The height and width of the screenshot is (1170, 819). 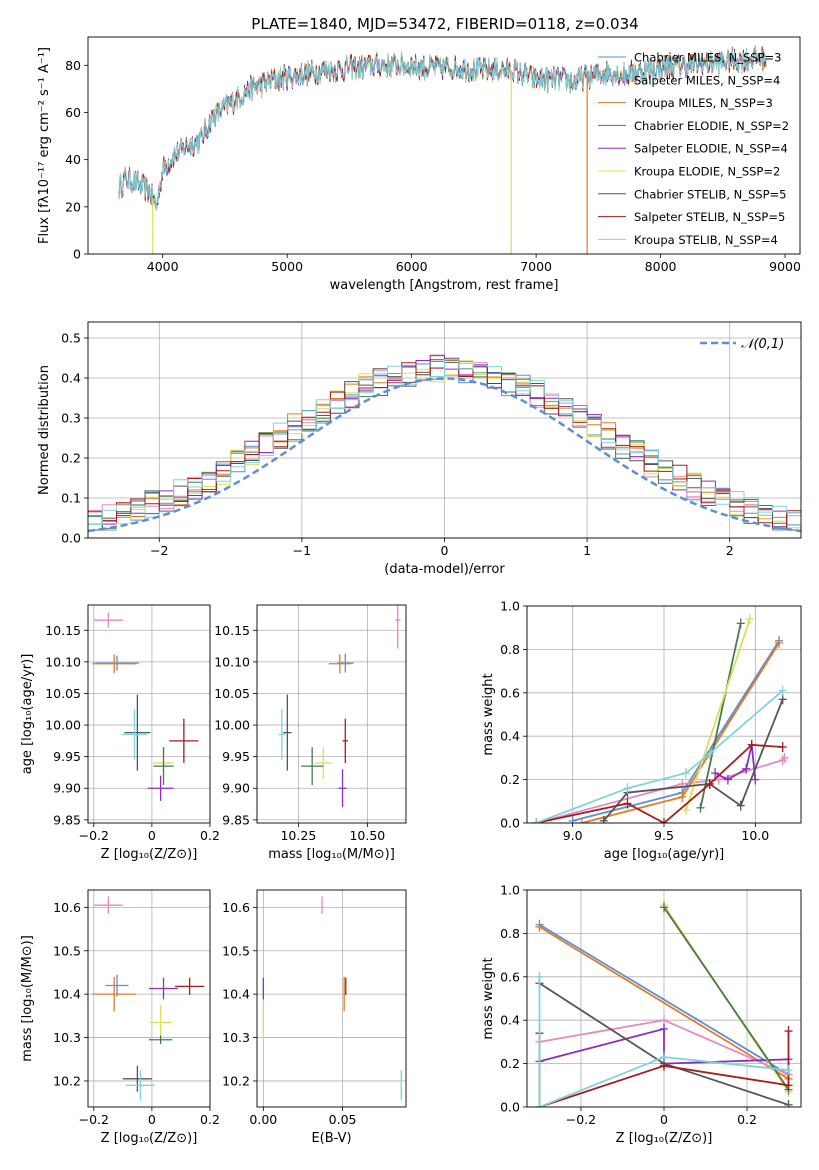 What do you see at coordinates (664, 854) in the screenshot?
I see `x-axis-label: age [log₁₀(age/yr)]` at bounding box center [664, 854].